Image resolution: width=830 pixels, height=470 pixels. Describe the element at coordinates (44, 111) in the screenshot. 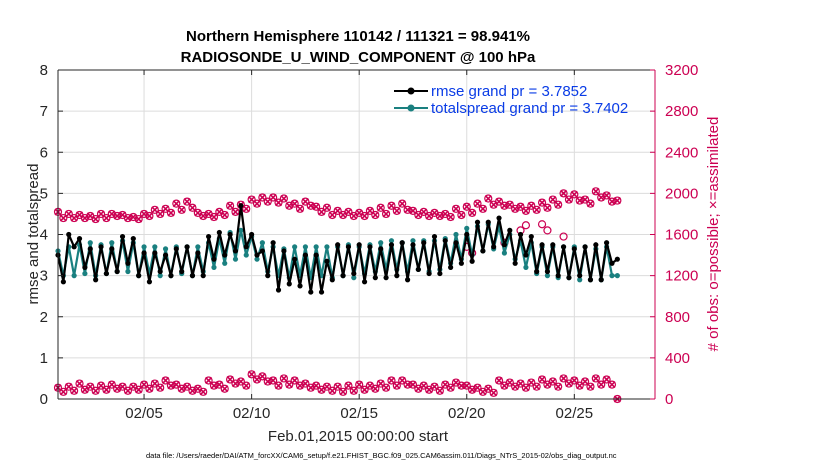

I see `y-left-tick-label: 7` at that location.